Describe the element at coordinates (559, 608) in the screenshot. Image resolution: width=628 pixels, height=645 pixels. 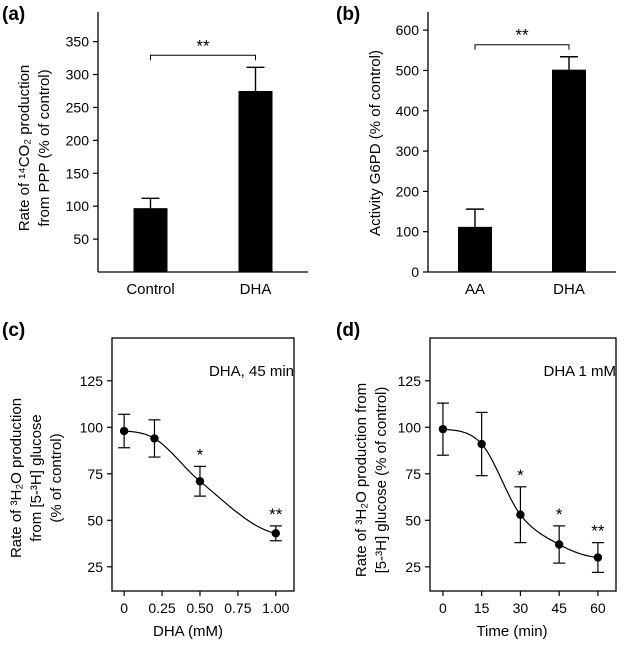
I see `d-xtick-label: 45` at that location.